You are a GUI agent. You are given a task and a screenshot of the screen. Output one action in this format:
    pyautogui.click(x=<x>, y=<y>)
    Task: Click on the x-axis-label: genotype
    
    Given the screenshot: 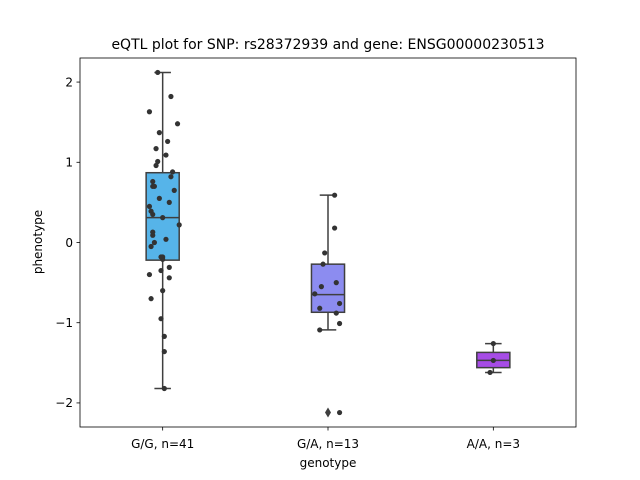 What is the action you would take?
    pyautogui.click(x=328, y=463)
    